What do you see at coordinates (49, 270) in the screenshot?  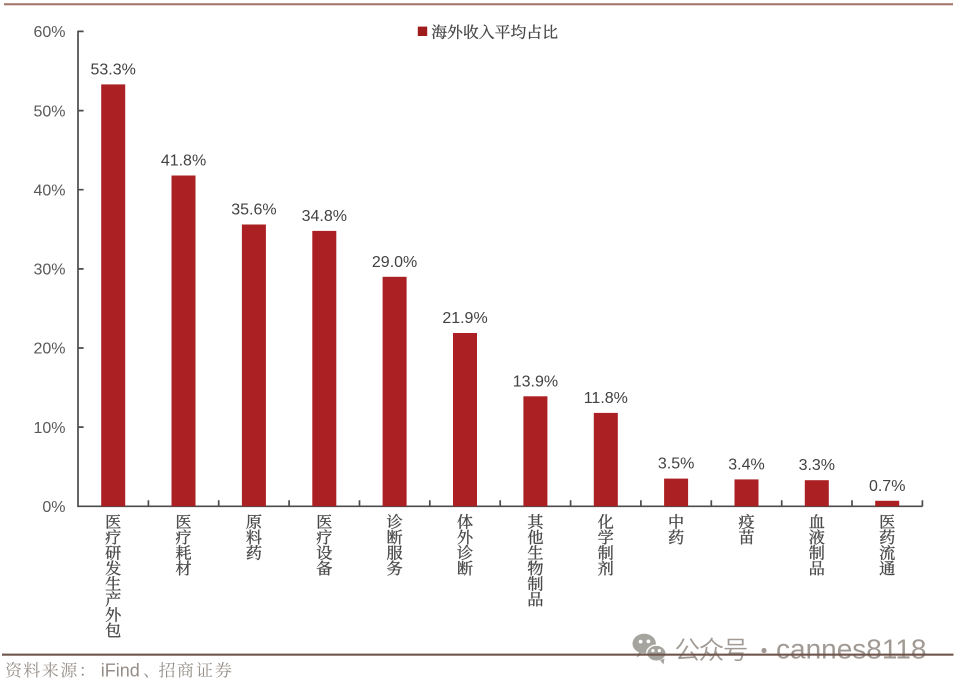 I see `svg-text: 30%` at bounding box center [49, 270].